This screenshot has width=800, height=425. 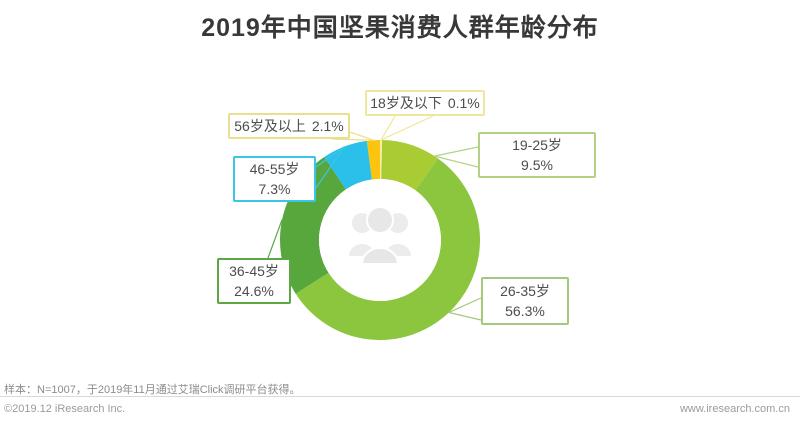 What do you see at coordinates (525, 311) in the screenshot?
I see `segment-value: 56.3%` at bounding box center [525, 311].